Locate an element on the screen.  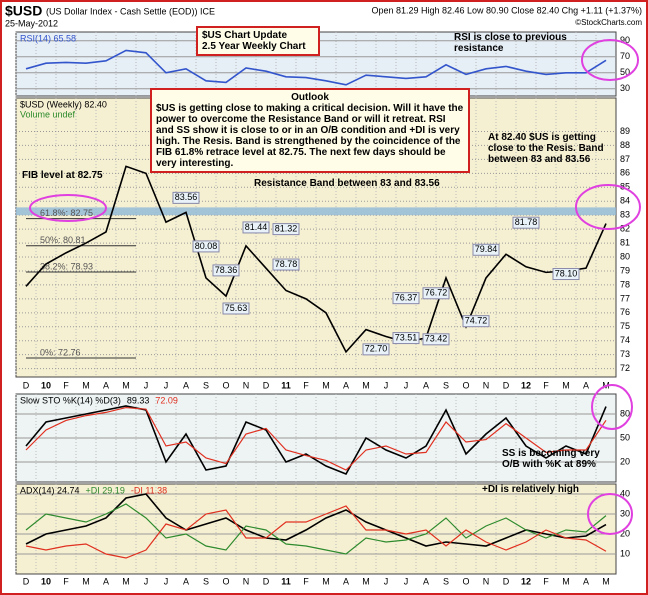
panel-label: Slow STO %K(14) %D(3) is located at coordinates (70, 400).